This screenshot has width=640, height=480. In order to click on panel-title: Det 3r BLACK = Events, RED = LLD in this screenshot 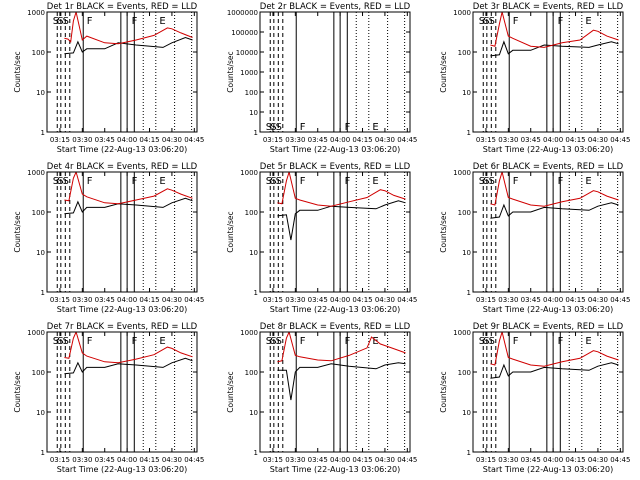, I will do `click(548, 7)`.